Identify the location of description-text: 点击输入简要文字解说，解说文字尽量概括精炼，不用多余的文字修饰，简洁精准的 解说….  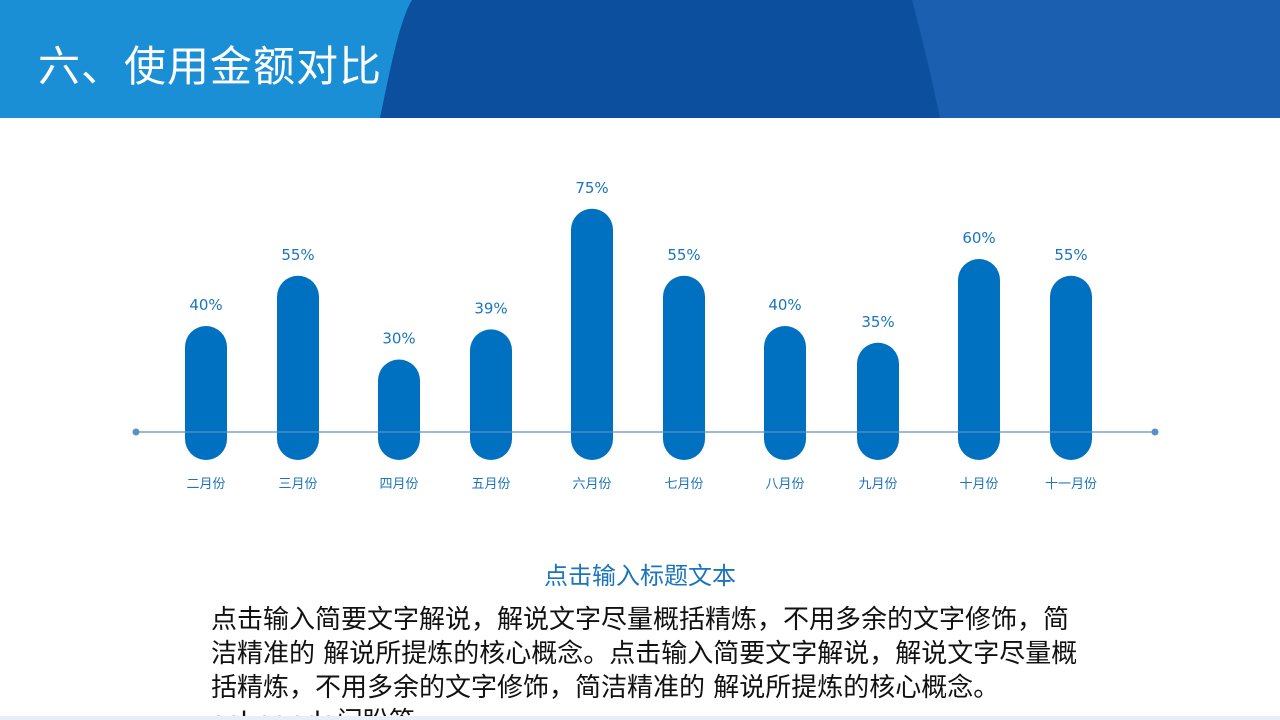
(644, 662).